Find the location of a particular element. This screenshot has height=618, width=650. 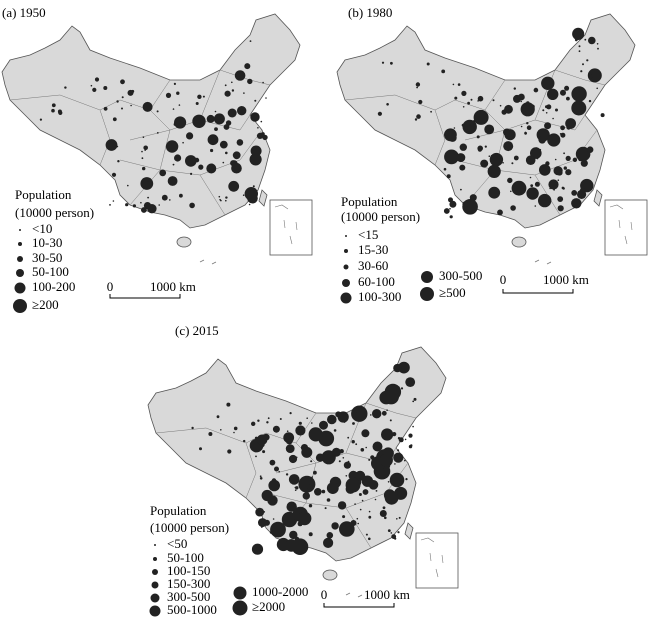

legend-label: 50-100 is located at coordinates (50, 271).